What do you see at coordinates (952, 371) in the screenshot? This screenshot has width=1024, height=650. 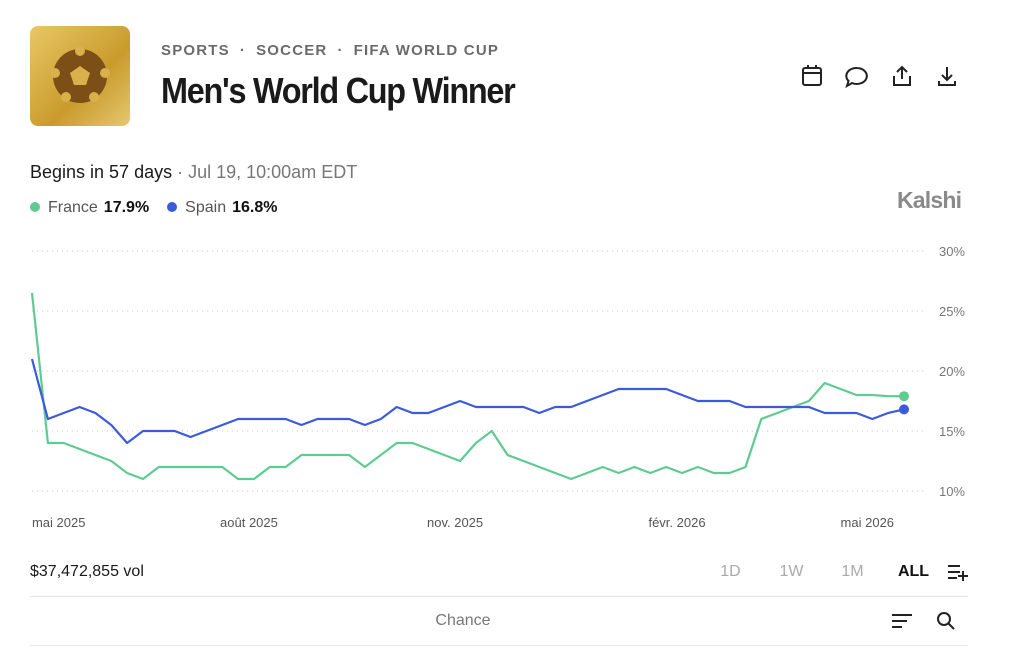 I see `y-tick-label: 20%` at bounding box center [952, 371].